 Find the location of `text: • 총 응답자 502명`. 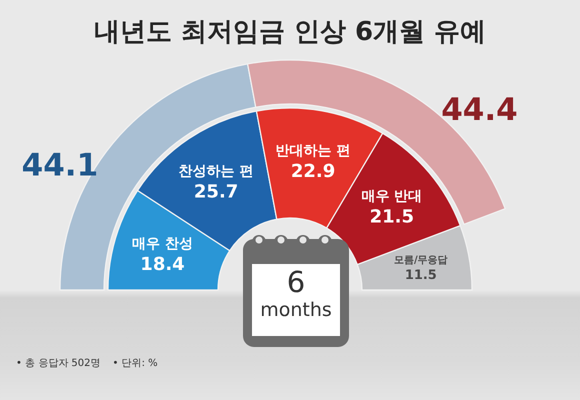

text: • 총 응답자 502명 is located at coordinates (58, 363).